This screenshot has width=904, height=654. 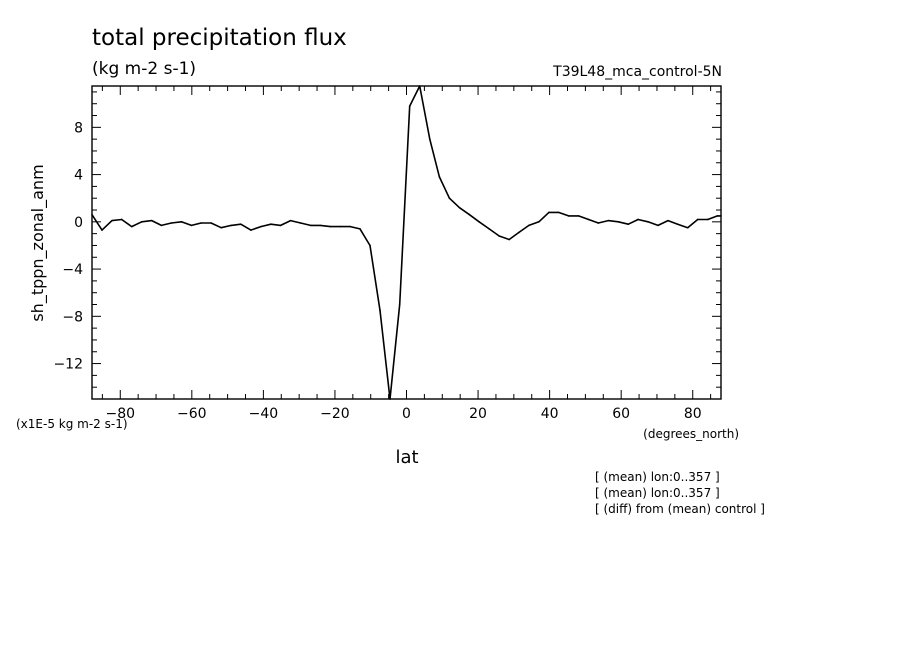 I want to click on x-tick-labels: −80 −60 −40 −20 0 20 40 60 80, so click(x=403, y=414).